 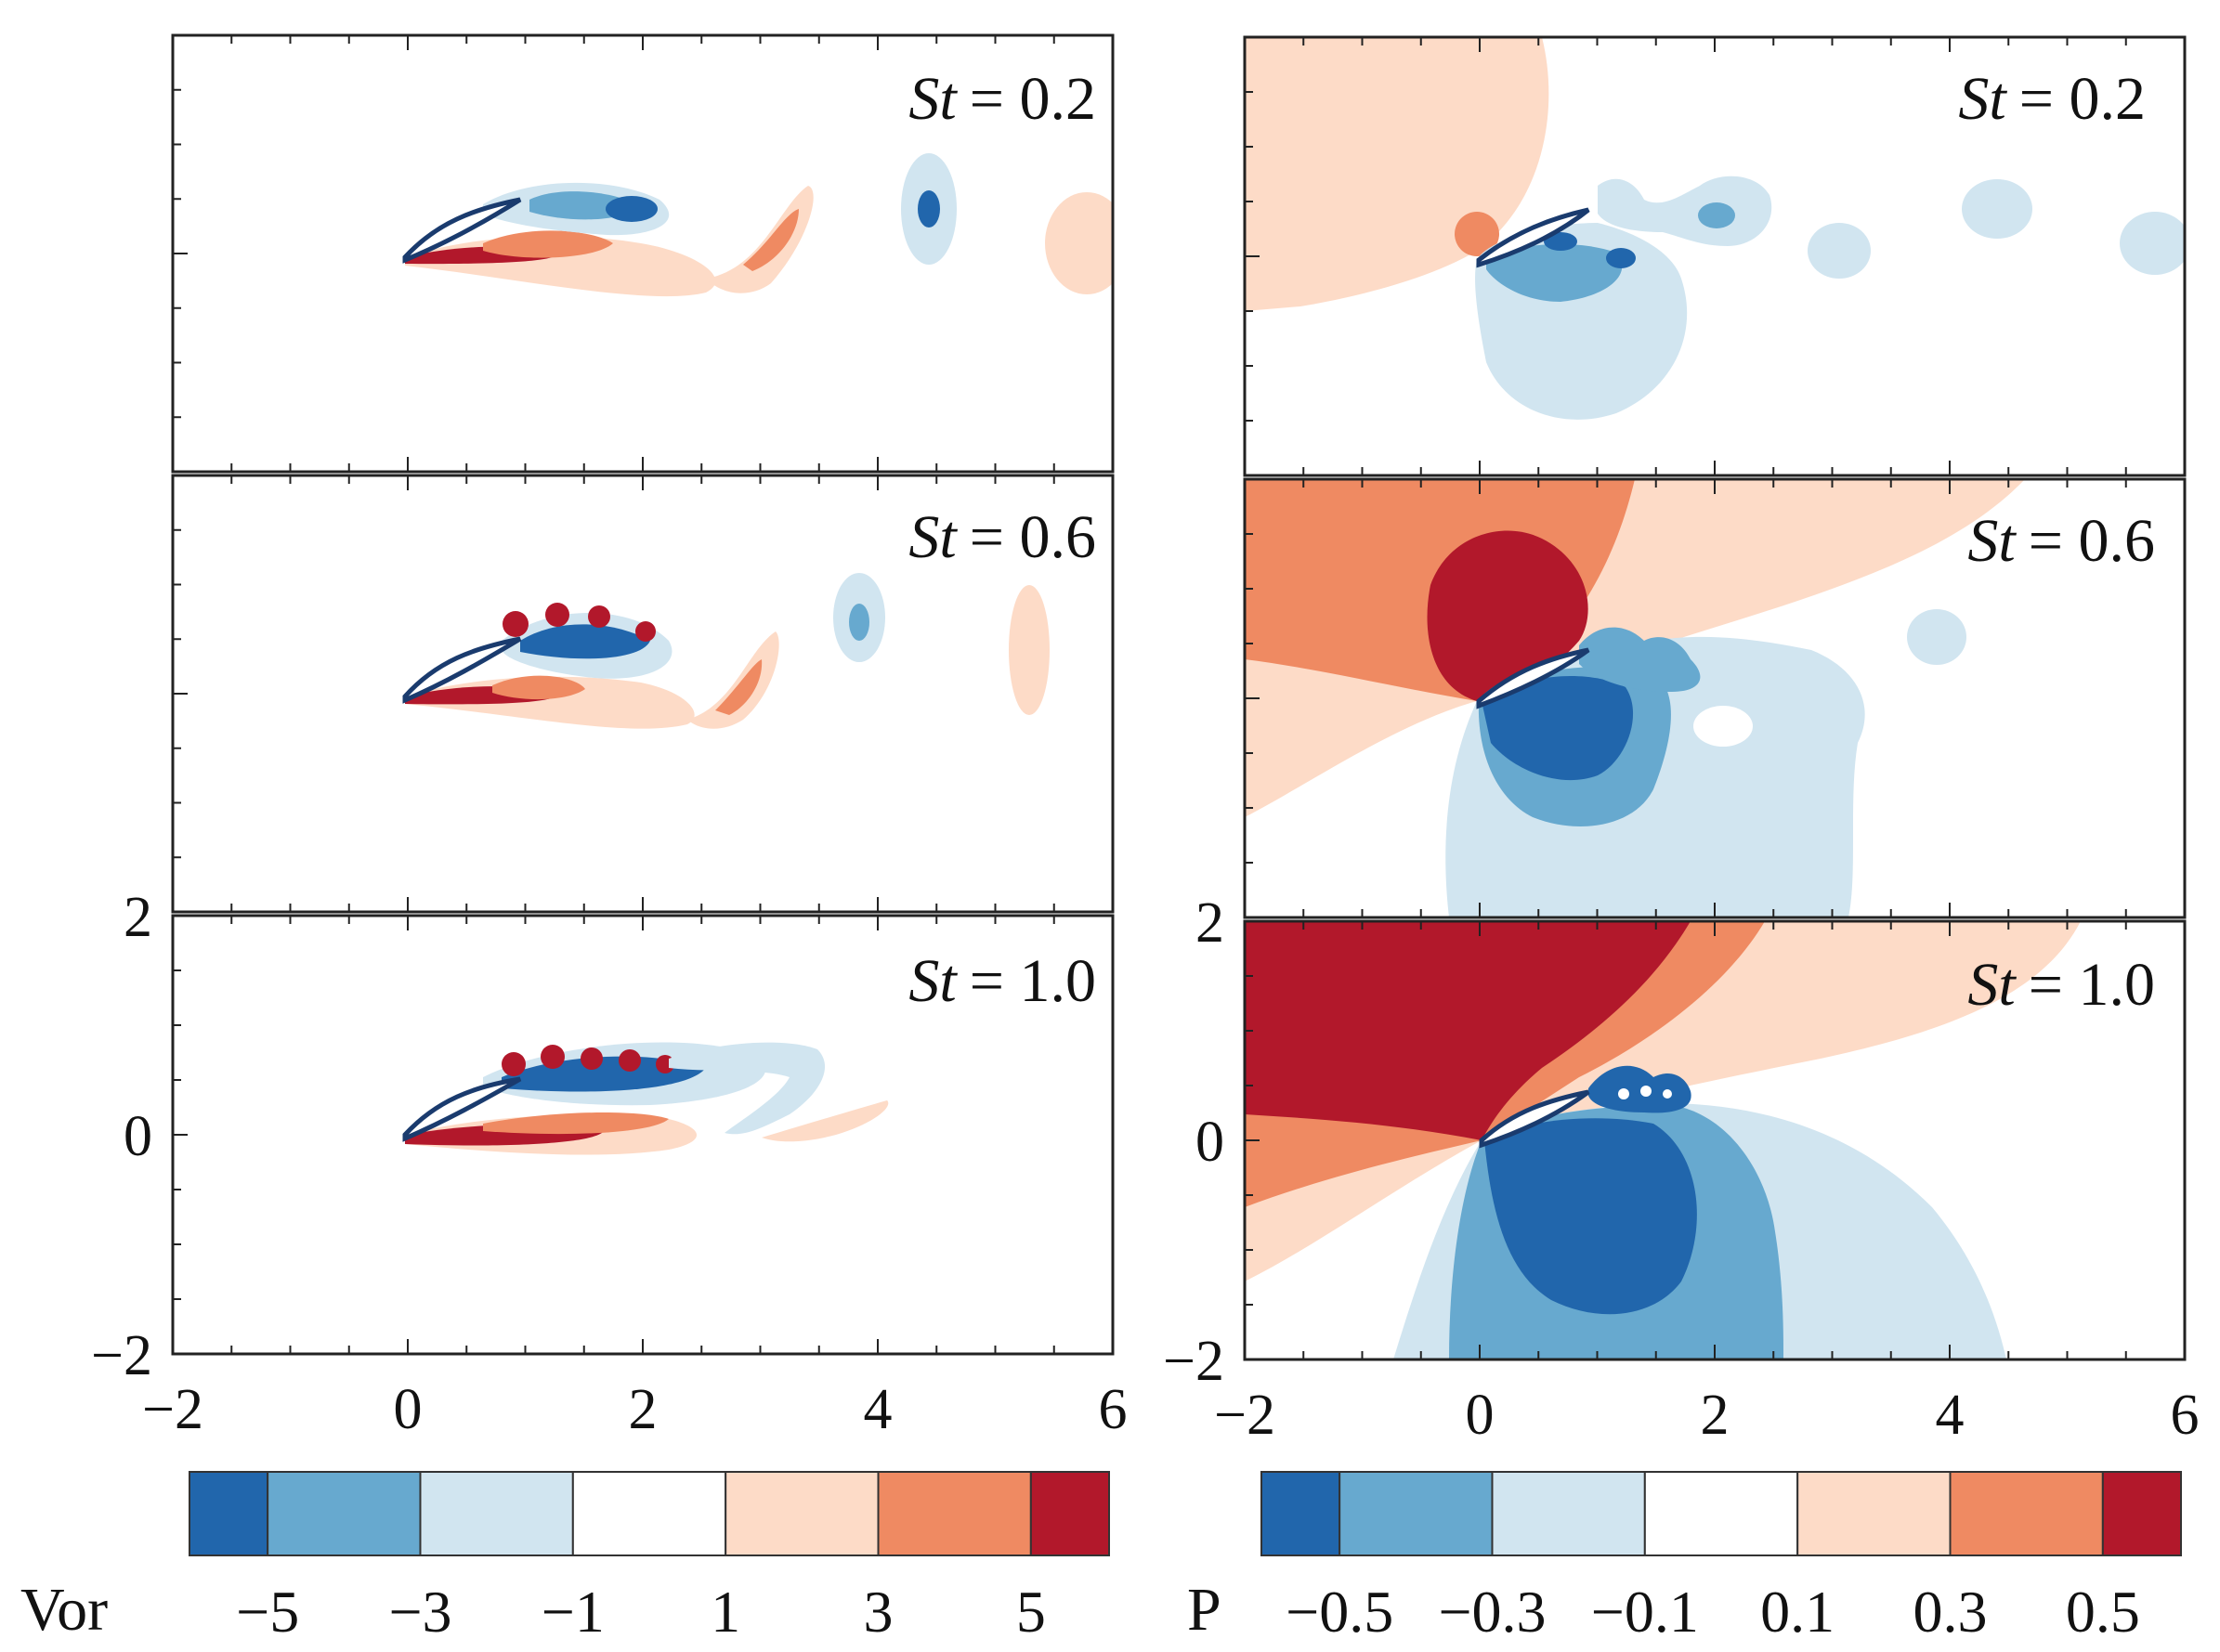 What do you see at coordinates (1645, 1612) in the screenshot?
I see `colorbar-level-label: −0.1` at bounding box center [1645, 1612].